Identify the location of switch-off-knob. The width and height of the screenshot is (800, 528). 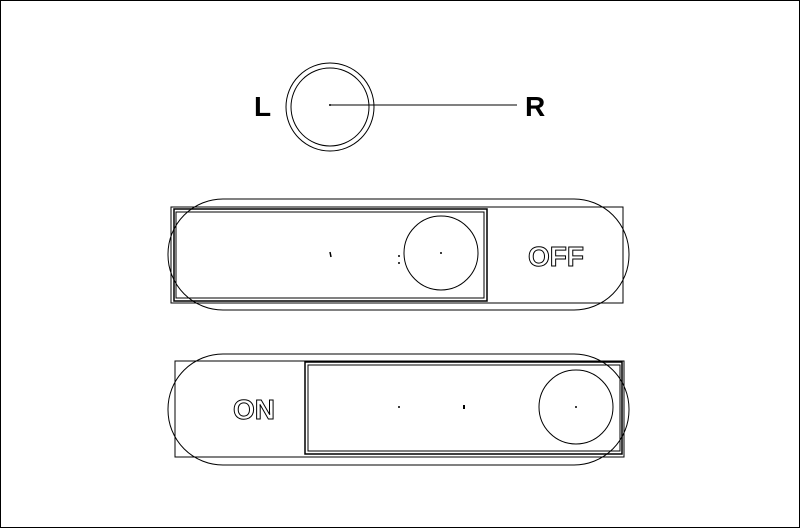
(441, 253).